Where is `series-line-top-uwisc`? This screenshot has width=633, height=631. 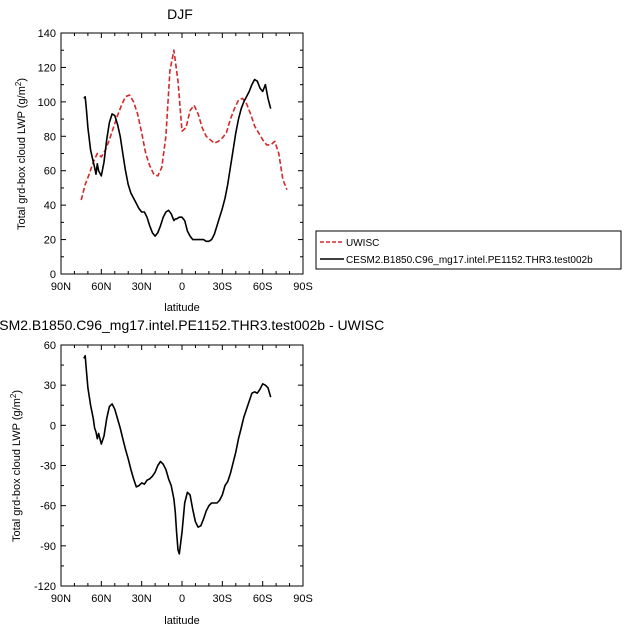
series-line-top-uwisc is located at coordinates (184, 125).